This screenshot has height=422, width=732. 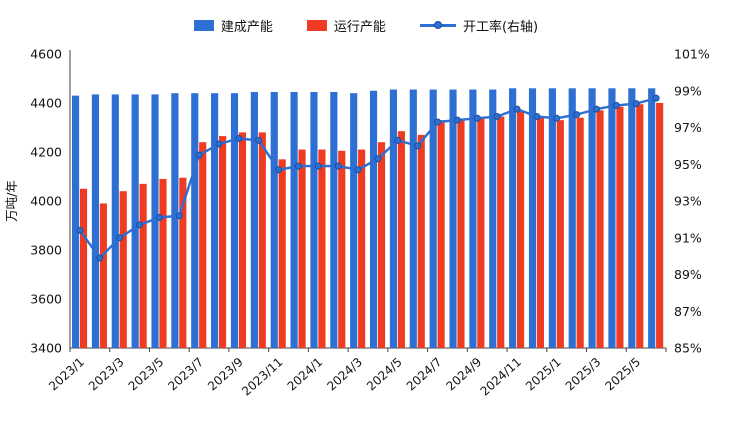 I want to click on svg-text: 2024/5, so click(x=384, y=374).